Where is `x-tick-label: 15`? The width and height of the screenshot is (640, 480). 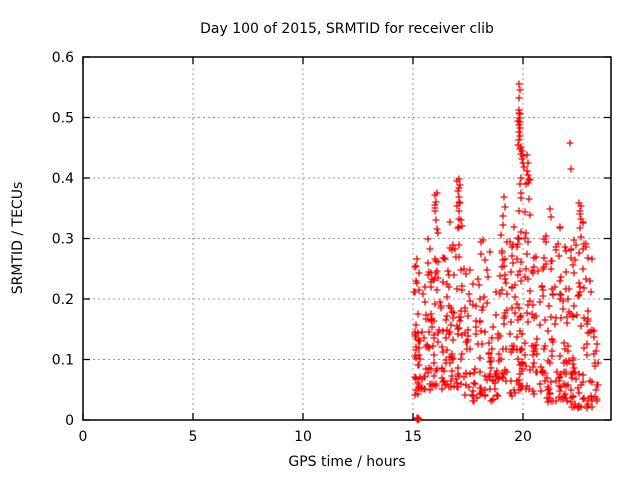 x-tick-label: 15 is located at coordinates (413, 437).